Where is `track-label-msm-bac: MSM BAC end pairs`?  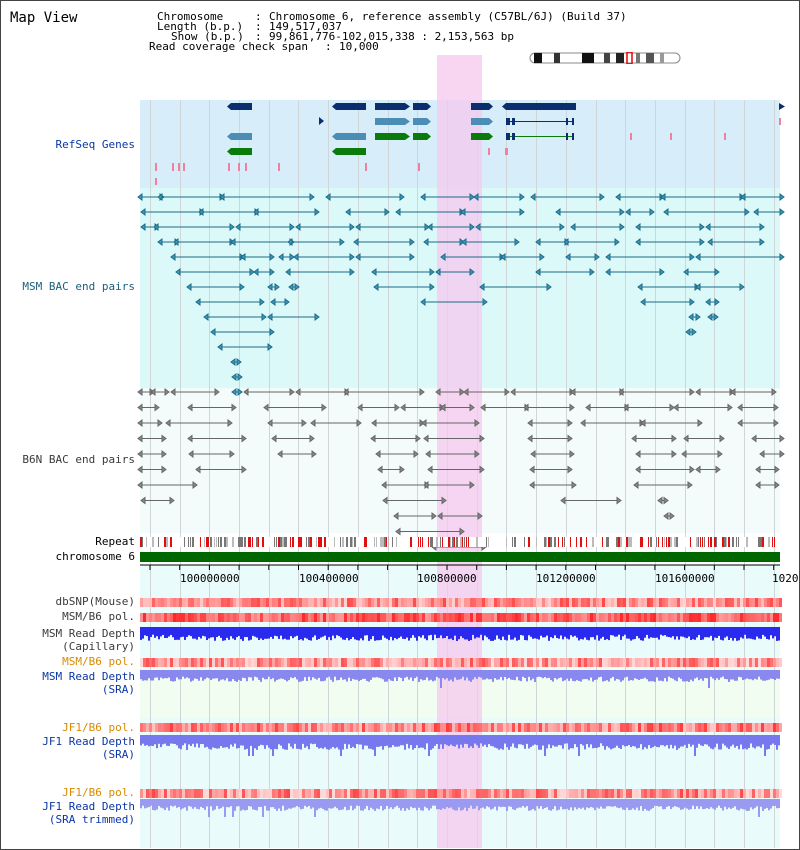 track-label-msm-bac: MSM BAC end pairs is located at coordinates (78, 286).